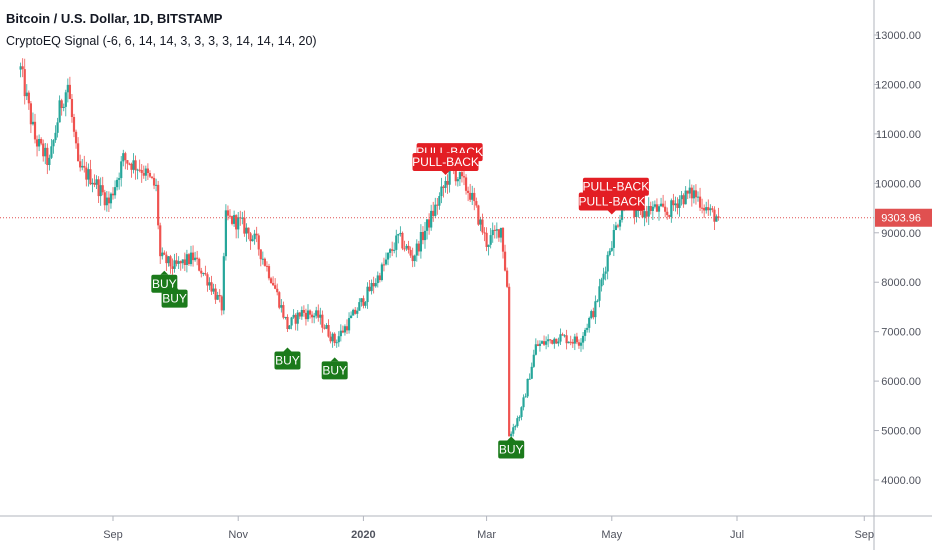  Describe the element at coordinates (903, 217) in the screenshot. I see `last-price-tag: 9303.96` at that location.